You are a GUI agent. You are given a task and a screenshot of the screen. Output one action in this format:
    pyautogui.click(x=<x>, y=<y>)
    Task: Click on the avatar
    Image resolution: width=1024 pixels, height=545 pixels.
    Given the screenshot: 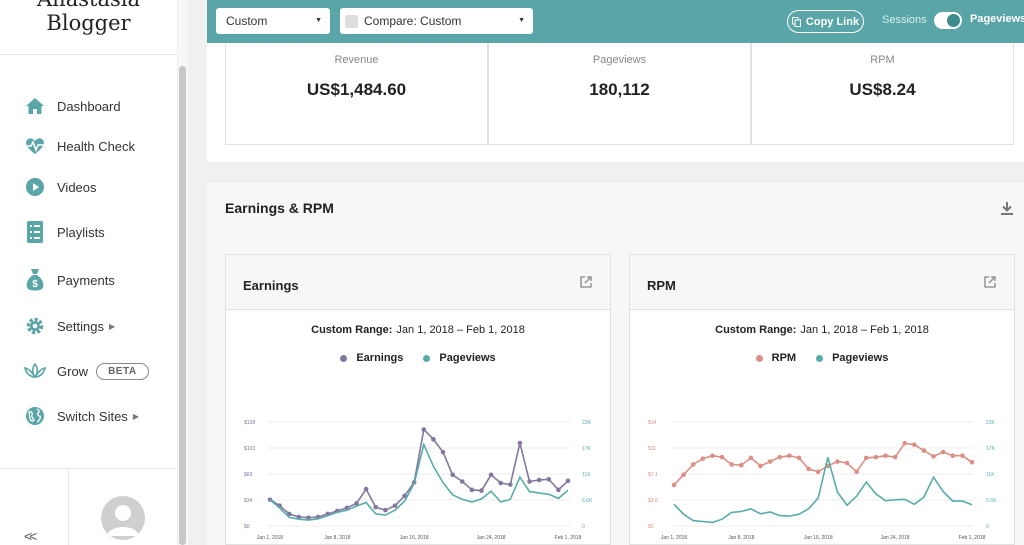 What is the action you would take?
    pyautogui.click(x=123, y=518)
    